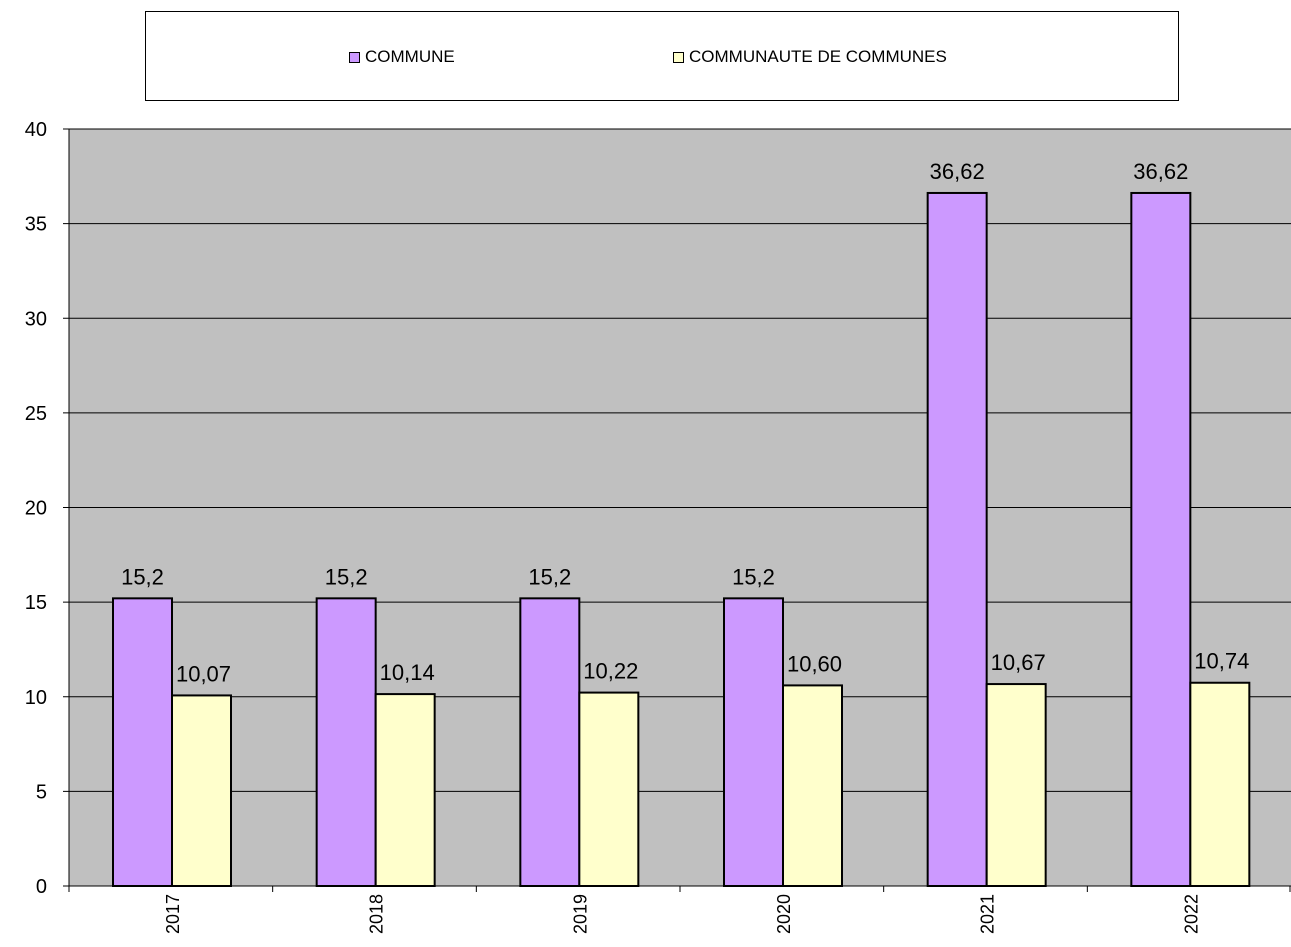 The height and width of the screenshot is (947, 1291). What do you see at coordinates (812, 786) in the screenshot?
I see `bar-communaute-2020` at bounding box center [812, 786].